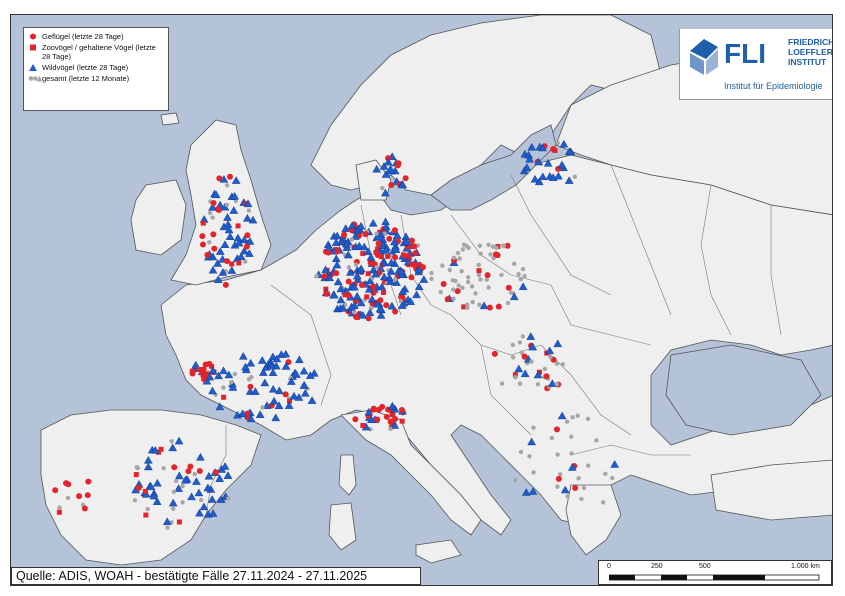 The width and height of the screenshot is (845, 596). Describe the element at coordinates (743, 390) in the screenshot. I see `black-sea` at that location.